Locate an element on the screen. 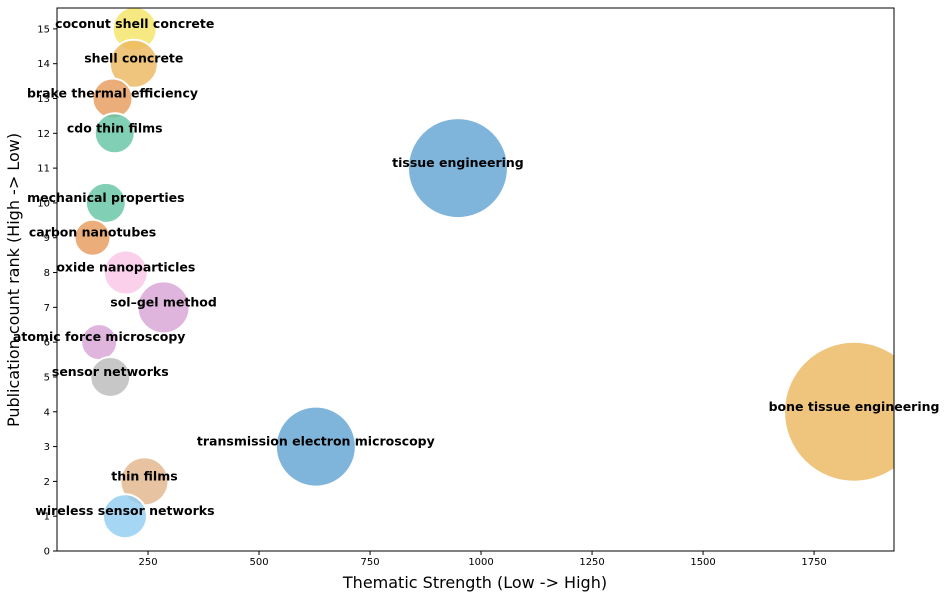 This screenshot has width=945, height=598. y-tick-label: 5 is located at coordinates (47, 377).